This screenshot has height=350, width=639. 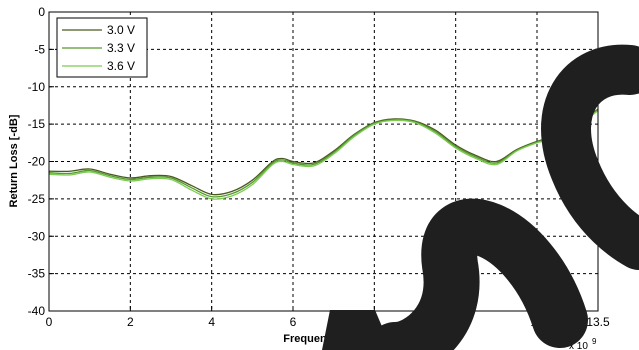 I want to click on x-tick-label: 0, so click(x=49, y=322).